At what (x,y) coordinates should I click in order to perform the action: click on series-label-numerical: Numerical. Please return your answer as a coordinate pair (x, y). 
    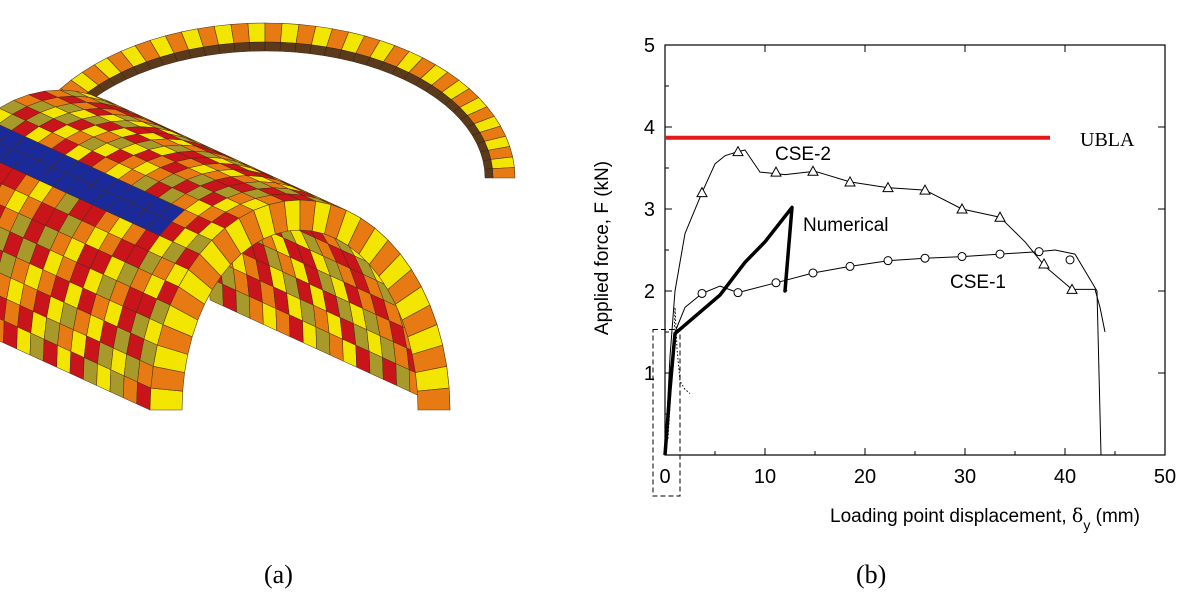
    Looking at the image, I should click on (846, 225).